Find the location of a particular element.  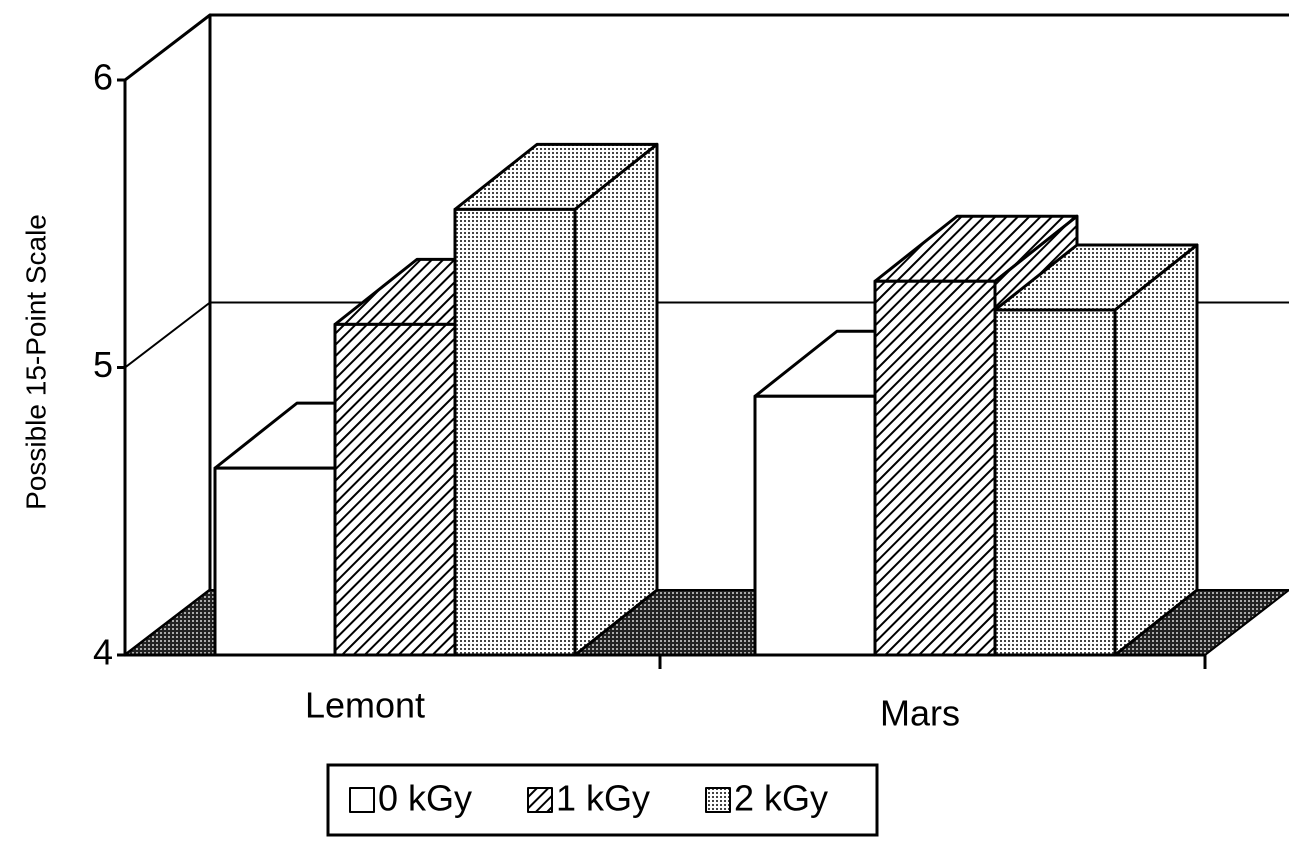

legend-label: 0 kGy is located at coordinates (425, 798).